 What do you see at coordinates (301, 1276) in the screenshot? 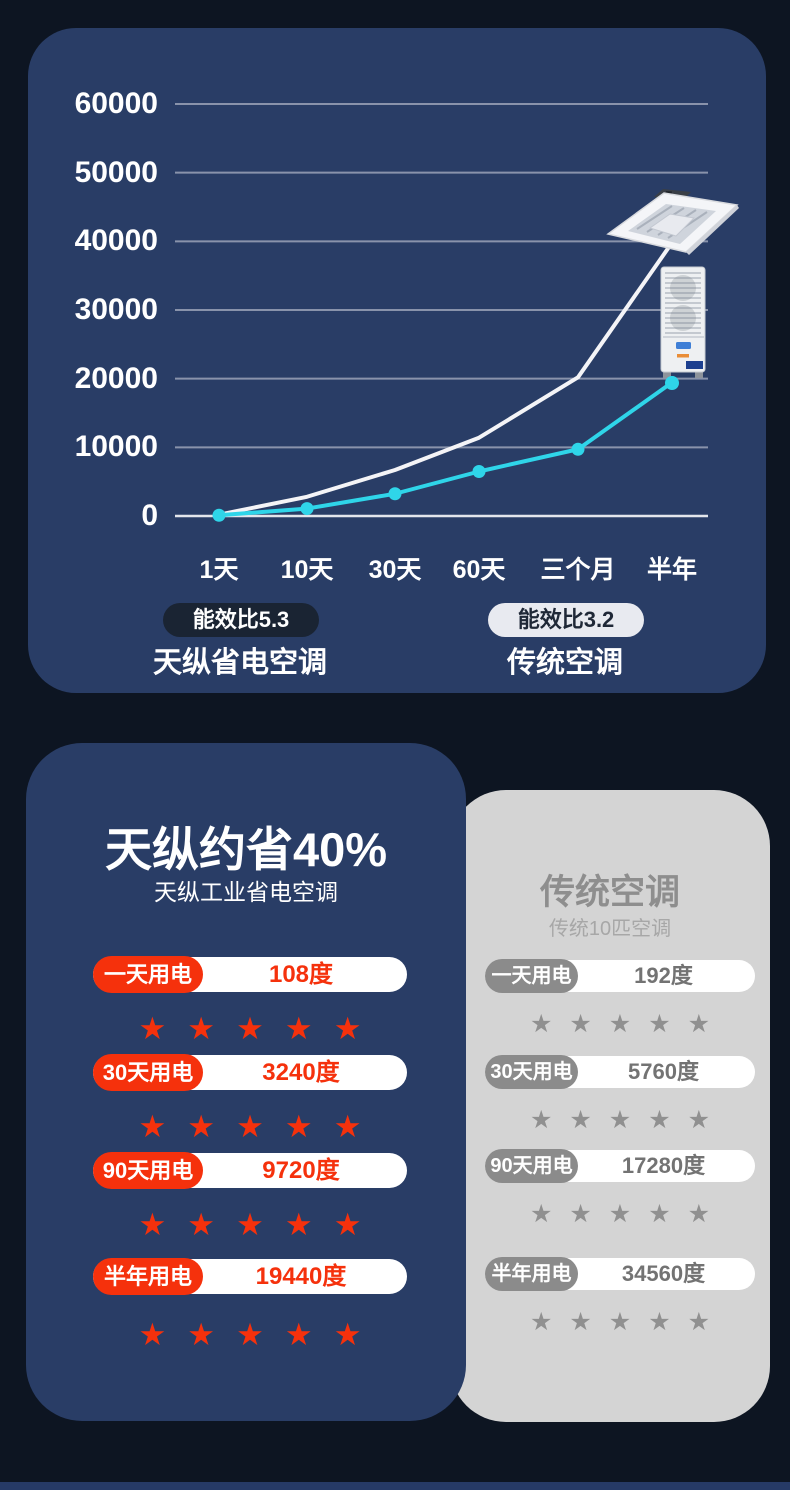
I see `usage-value: 19440度` at bounding box center [301, 1276].